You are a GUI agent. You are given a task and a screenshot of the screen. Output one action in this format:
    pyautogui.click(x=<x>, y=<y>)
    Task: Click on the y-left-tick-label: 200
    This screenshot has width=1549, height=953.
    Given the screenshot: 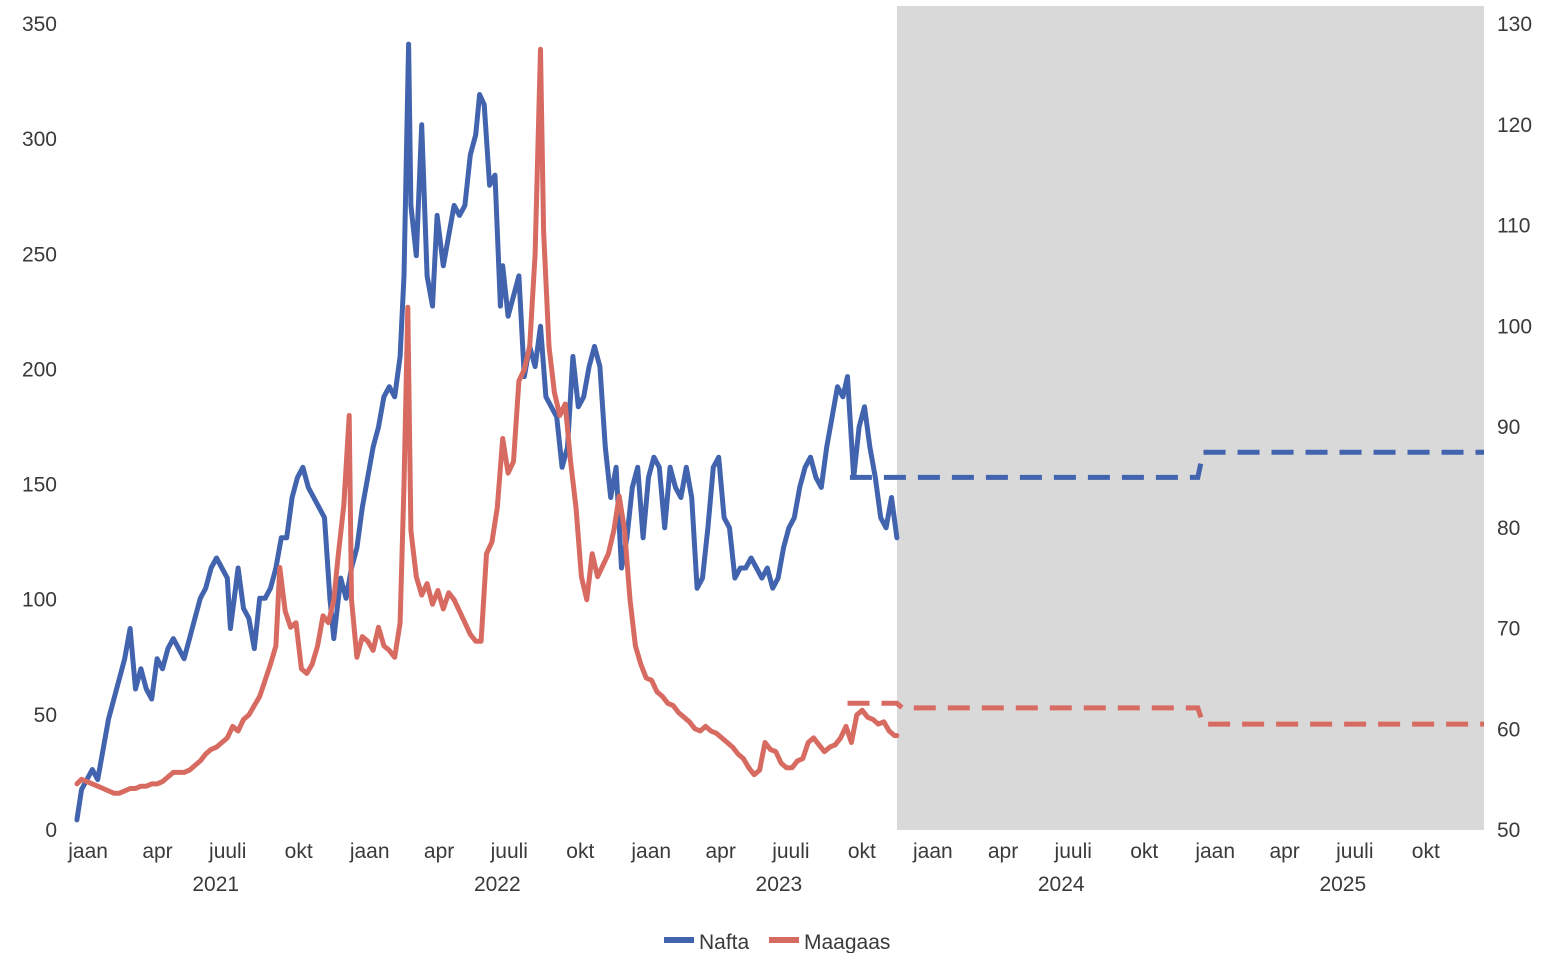 What is the action you would take?
    pyautogui.click(x=39, y=369)
    